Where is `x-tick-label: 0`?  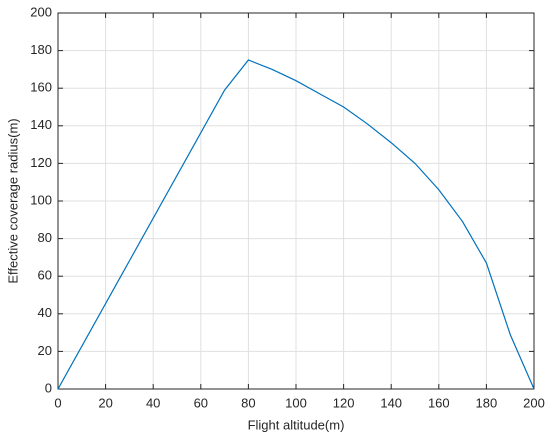
x-tick-label: 0 is located at coordinates (57, 402).